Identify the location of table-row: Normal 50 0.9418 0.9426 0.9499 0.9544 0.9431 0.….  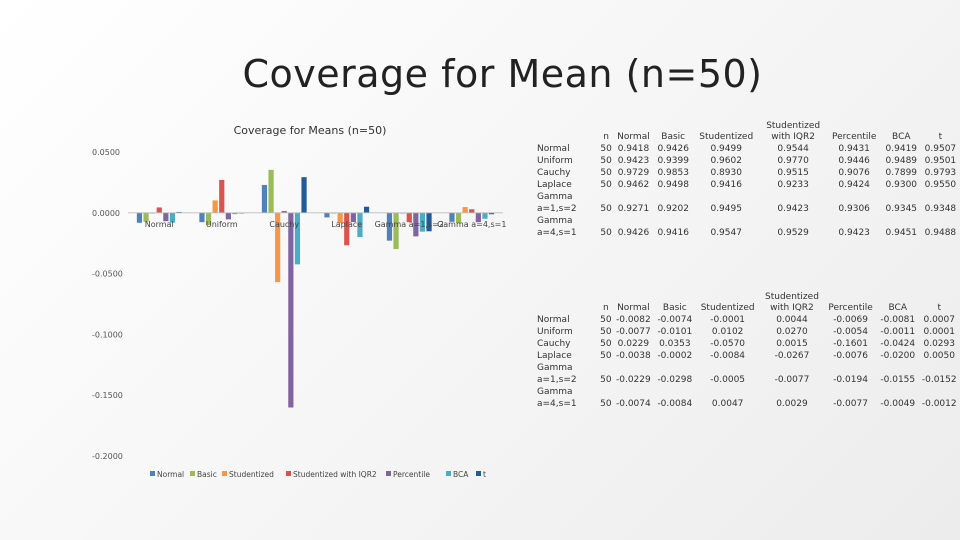
(743, 149).